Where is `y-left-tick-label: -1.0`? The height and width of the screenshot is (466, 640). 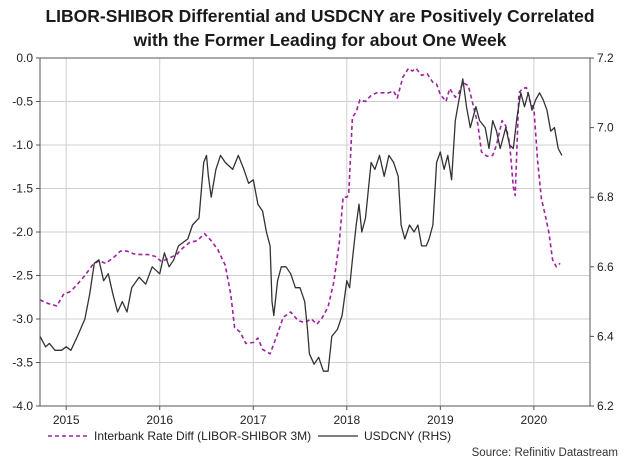 y-left-tick-label: -1.0 is located at coordinates (22, 145).